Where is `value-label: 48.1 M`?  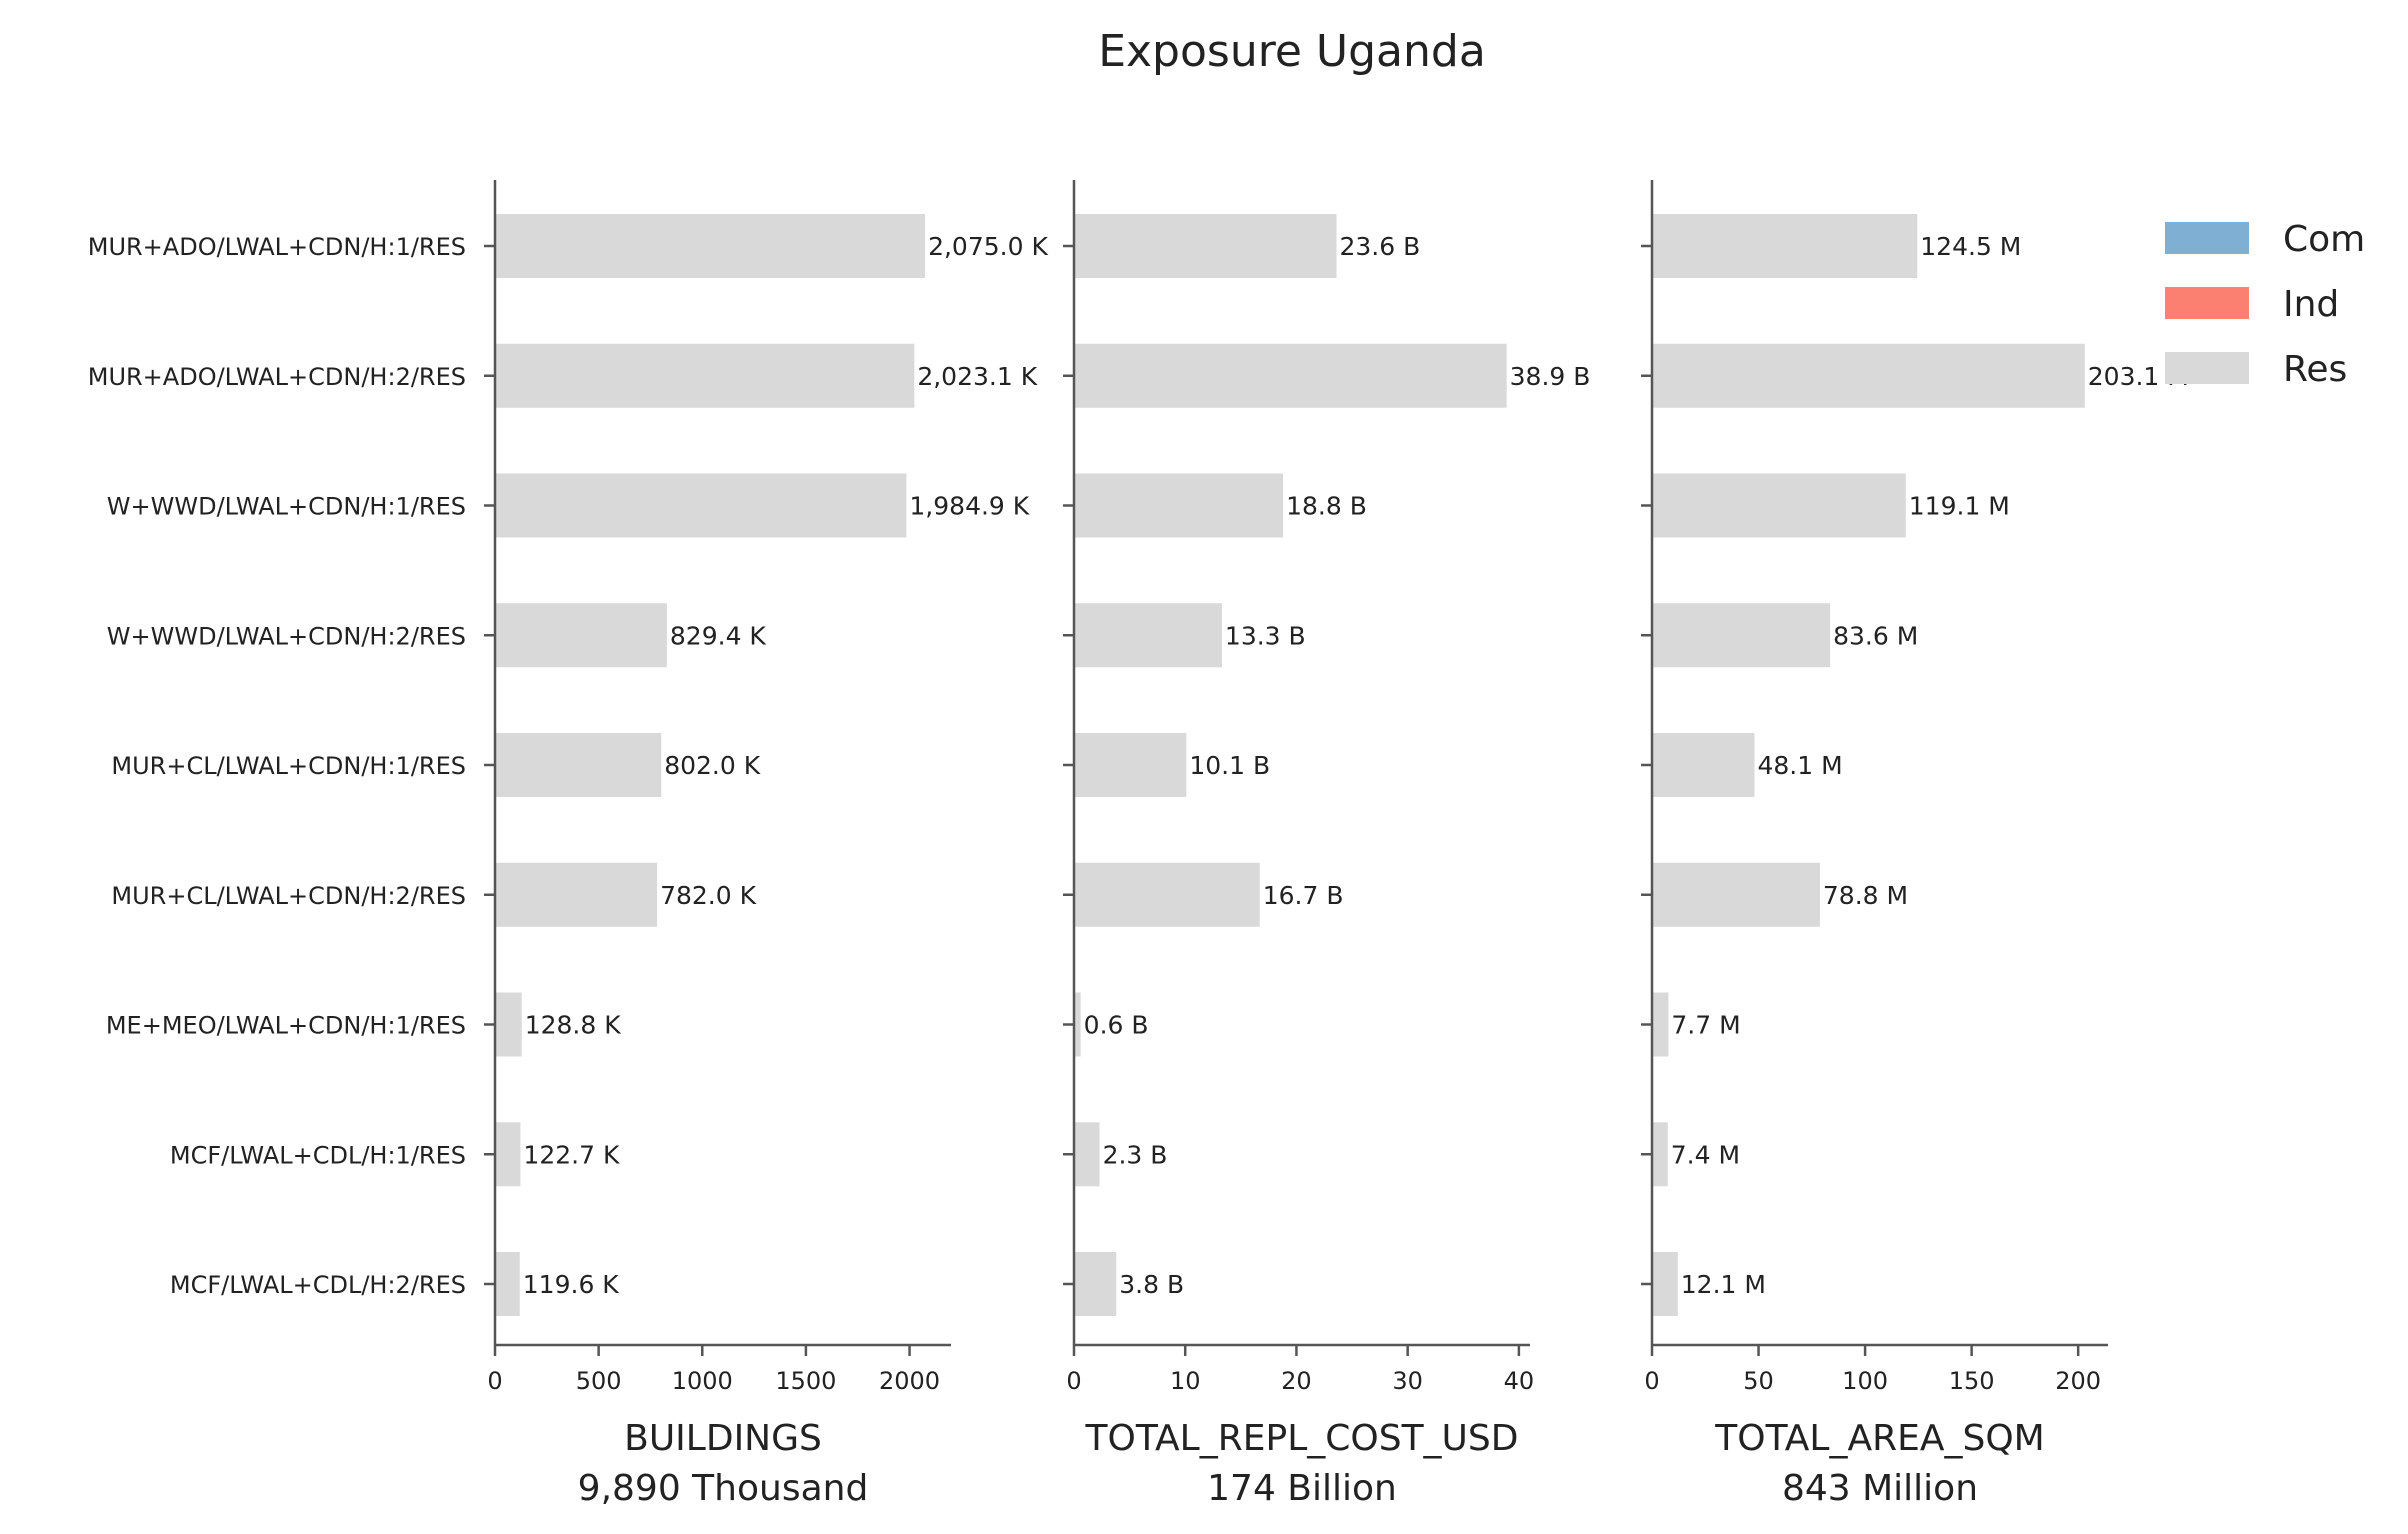
value-label: 48.1 M is located at coordinates (1799, 765).